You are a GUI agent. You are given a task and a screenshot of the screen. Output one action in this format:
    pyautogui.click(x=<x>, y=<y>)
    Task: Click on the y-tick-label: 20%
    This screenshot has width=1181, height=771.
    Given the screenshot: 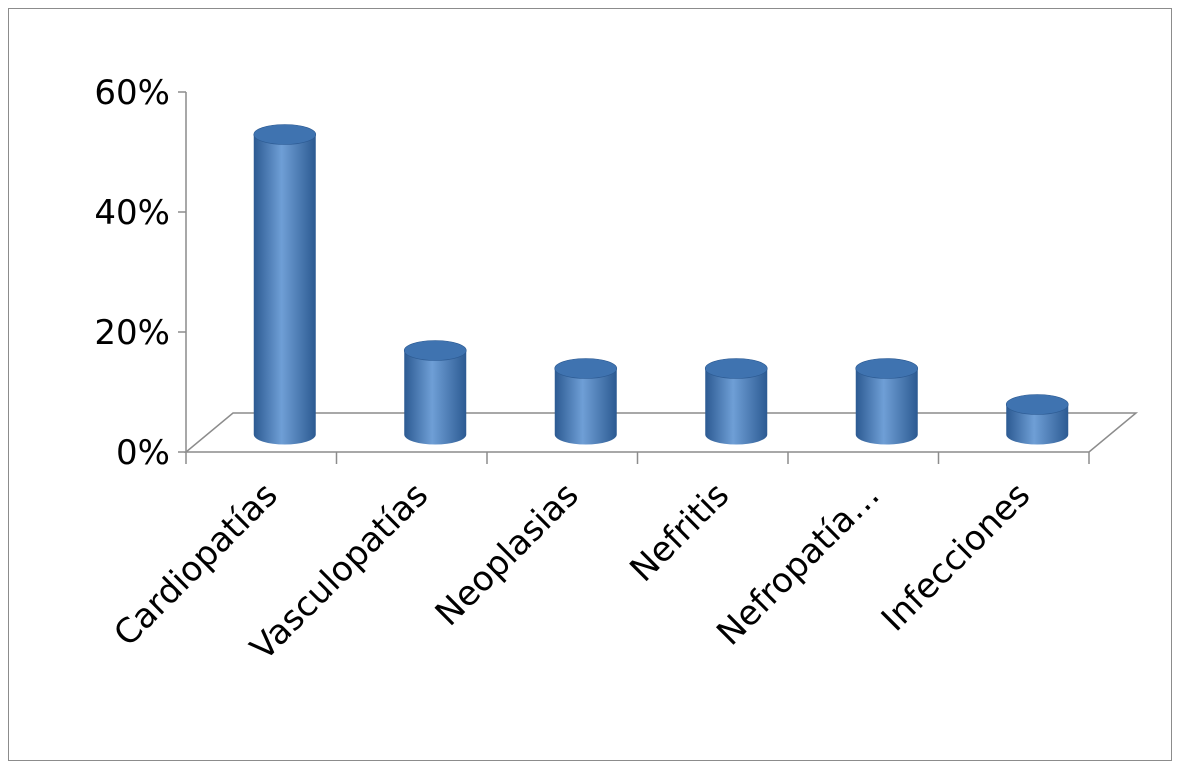 What is the action you would take?
    pyautogui.click(x=132, y=333)
    